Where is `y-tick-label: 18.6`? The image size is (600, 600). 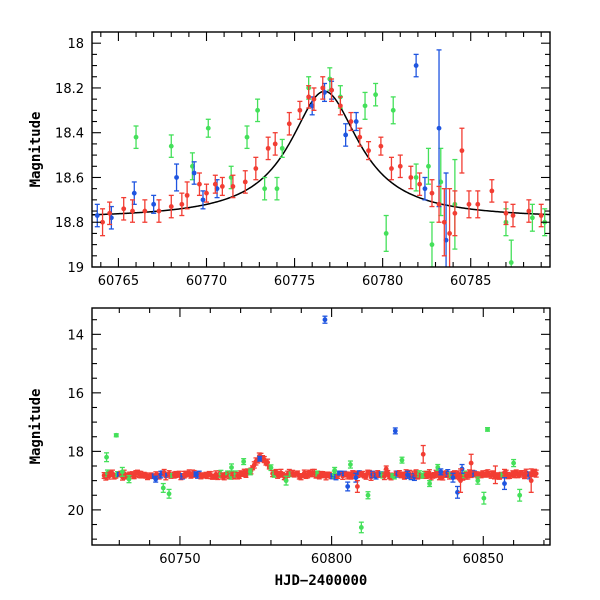
y-tick-label: 18.6 is located at coordinates (69, 178).